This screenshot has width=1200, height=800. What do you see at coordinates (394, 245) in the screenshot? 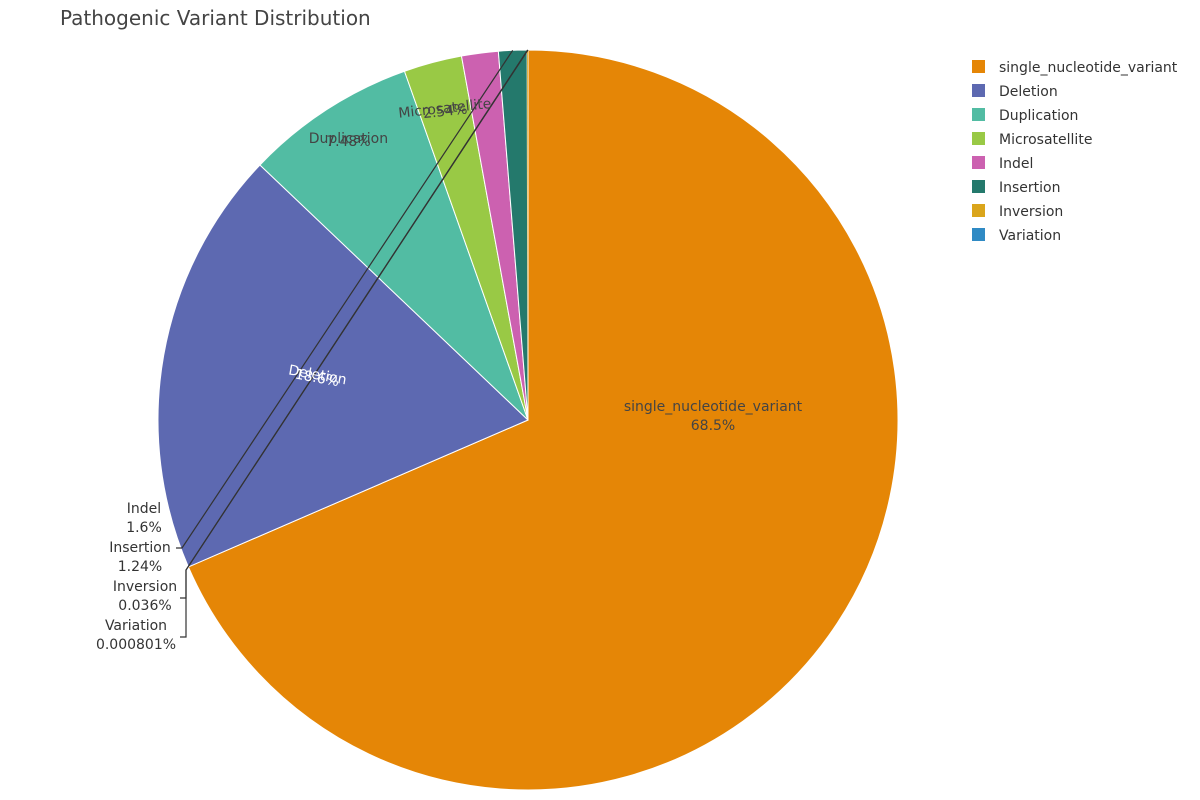
I see `pie-slice-duplication` at bounding box center [394, 245].